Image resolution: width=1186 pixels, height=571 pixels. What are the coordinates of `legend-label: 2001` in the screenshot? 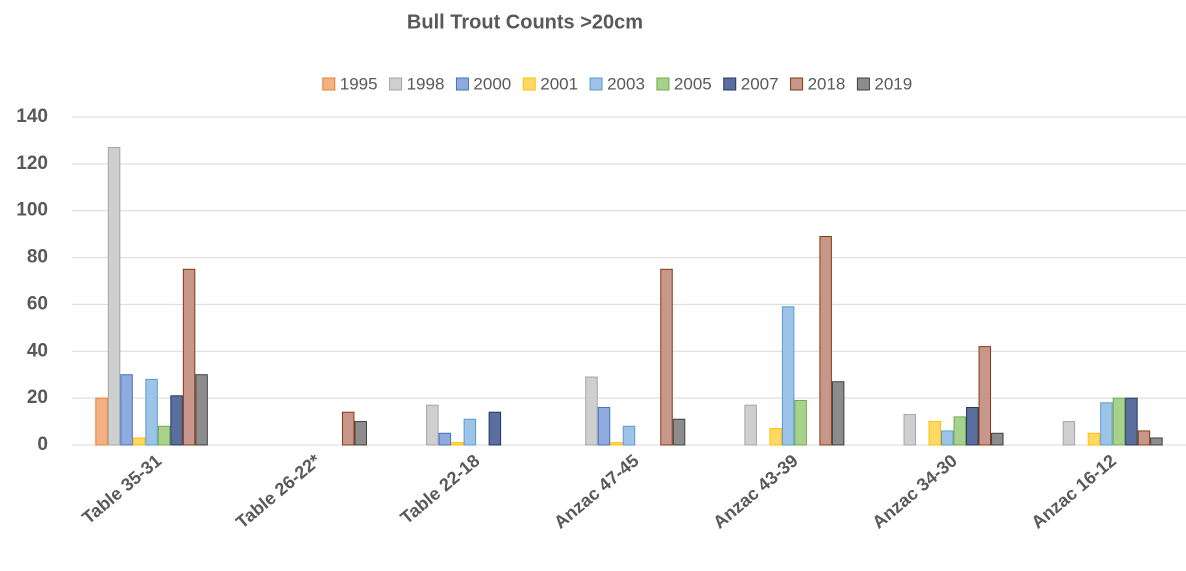 It's located at (559, 83).